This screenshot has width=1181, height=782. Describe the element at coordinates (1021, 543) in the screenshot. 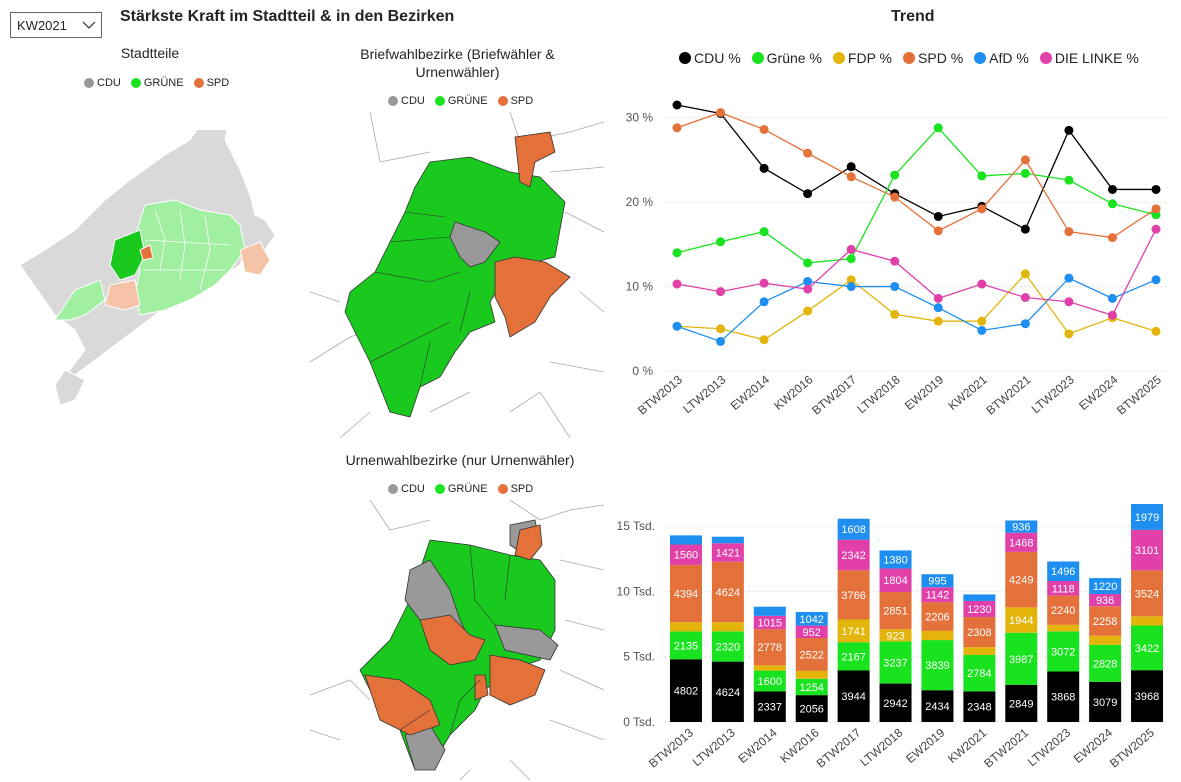

I see `bar-label: 1468` at that location.